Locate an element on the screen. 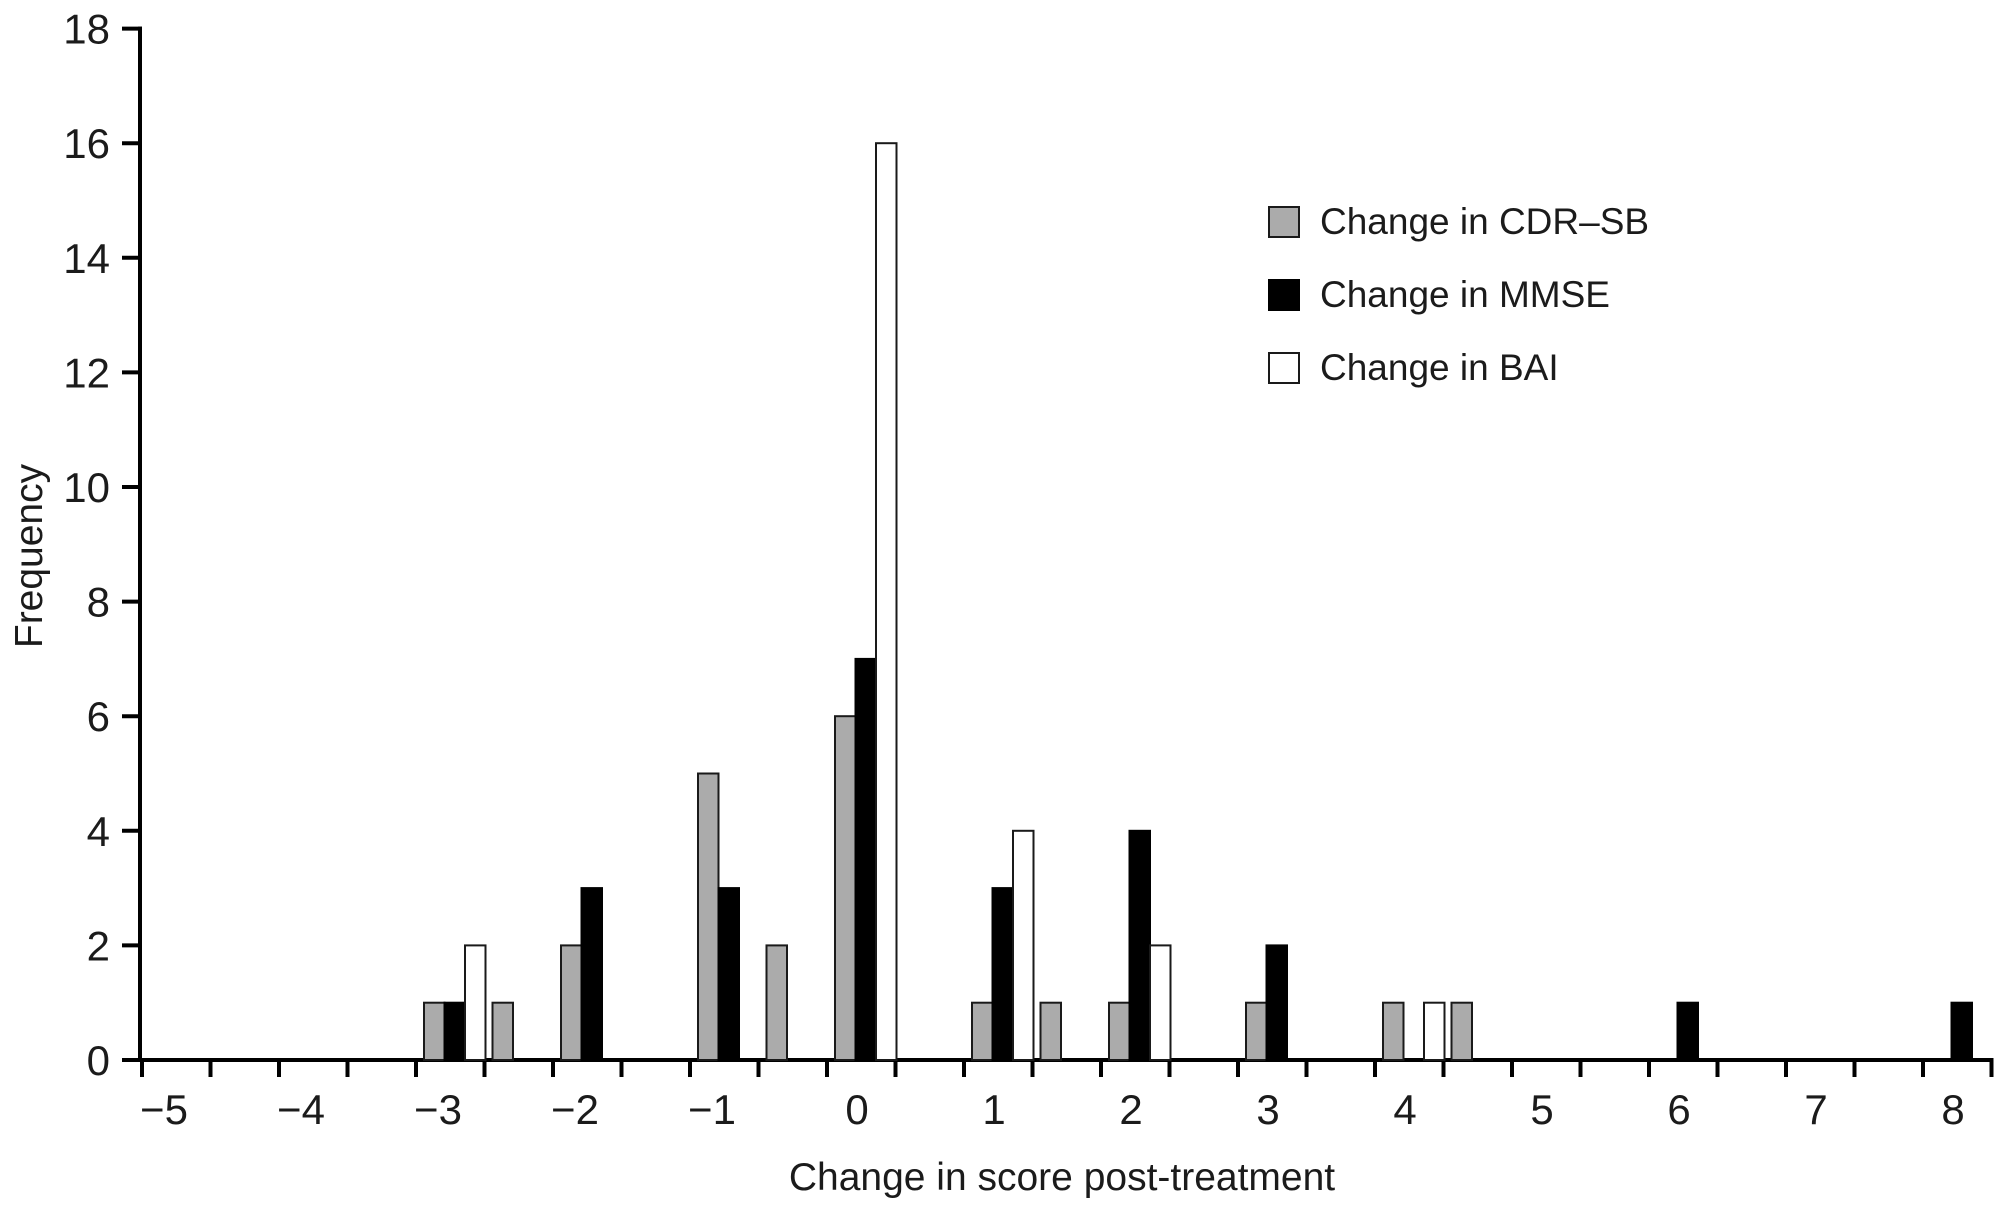 The width and height of the screenshot is (2008, 1212). y-tick-label: 18 is located at coordinates (86, 29).